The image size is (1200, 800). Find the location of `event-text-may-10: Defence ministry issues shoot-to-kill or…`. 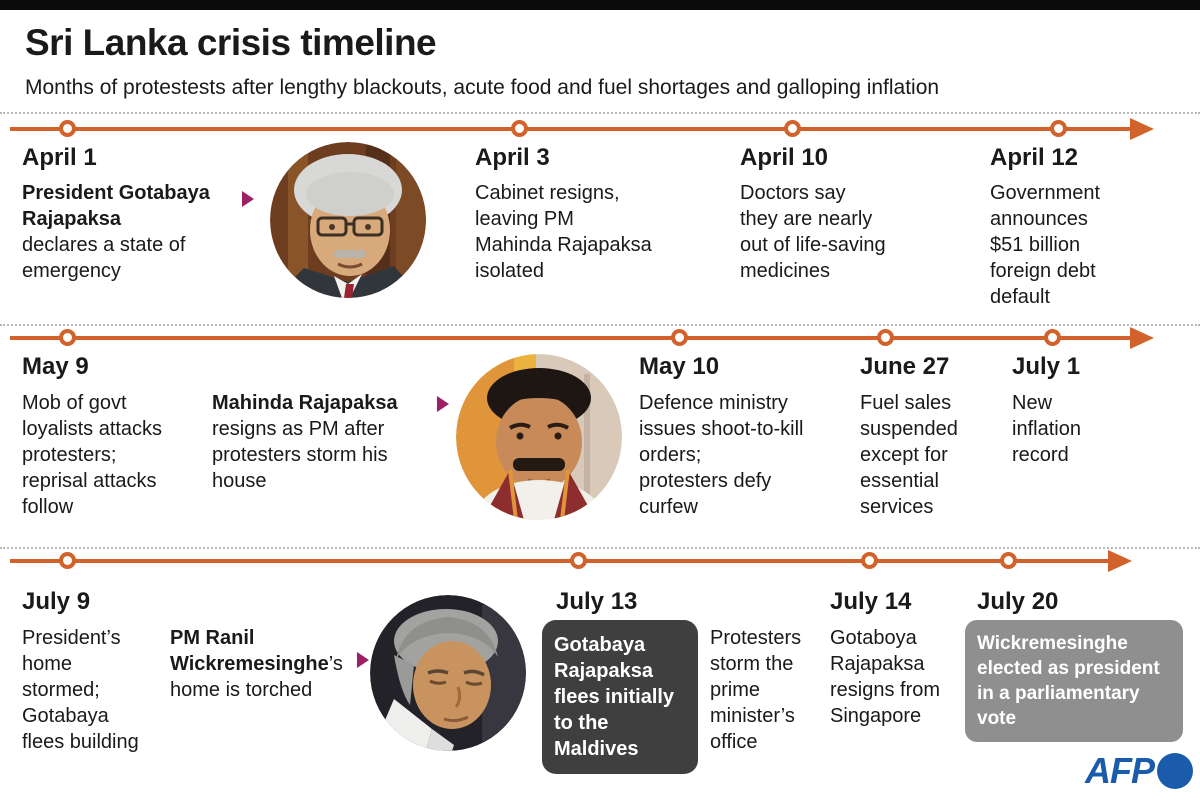

event-text-may-10: Defence ministry issues shoot-to-kill or… is located at coordinates (721, 455).